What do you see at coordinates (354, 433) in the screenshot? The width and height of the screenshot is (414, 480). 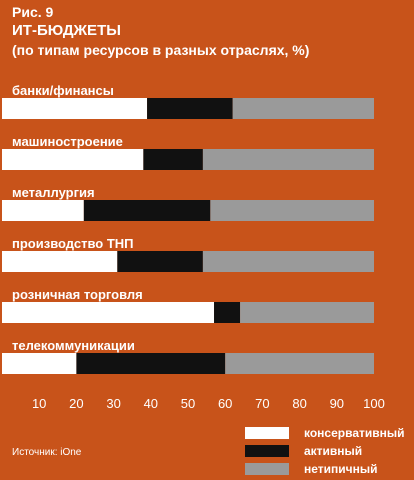 I see `legend-label-conservative: консервативный` at bounding box center [354, 433].